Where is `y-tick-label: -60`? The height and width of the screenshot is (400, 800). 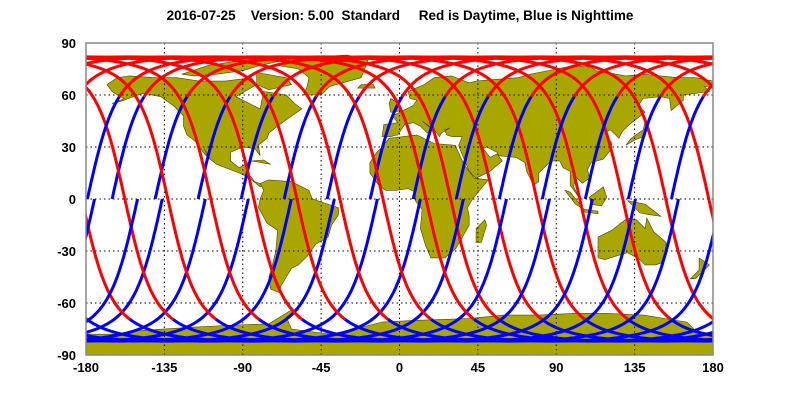 y-tick-label: -60 is located at coordinates (66, 303).